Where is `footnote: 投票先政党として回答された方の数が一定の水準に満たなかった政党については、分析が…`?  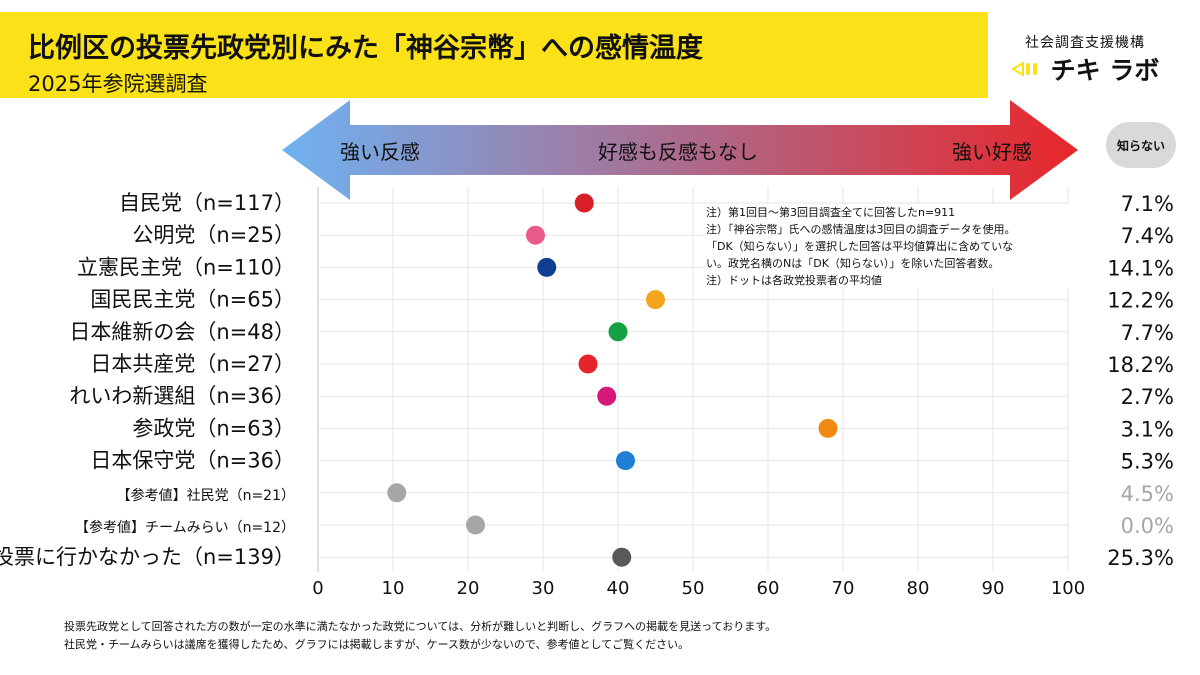
footnote: 投票先政党として回答された方の数が一定の水準に満たなかった政党については、分析が… is located at coordinates (420, 626).